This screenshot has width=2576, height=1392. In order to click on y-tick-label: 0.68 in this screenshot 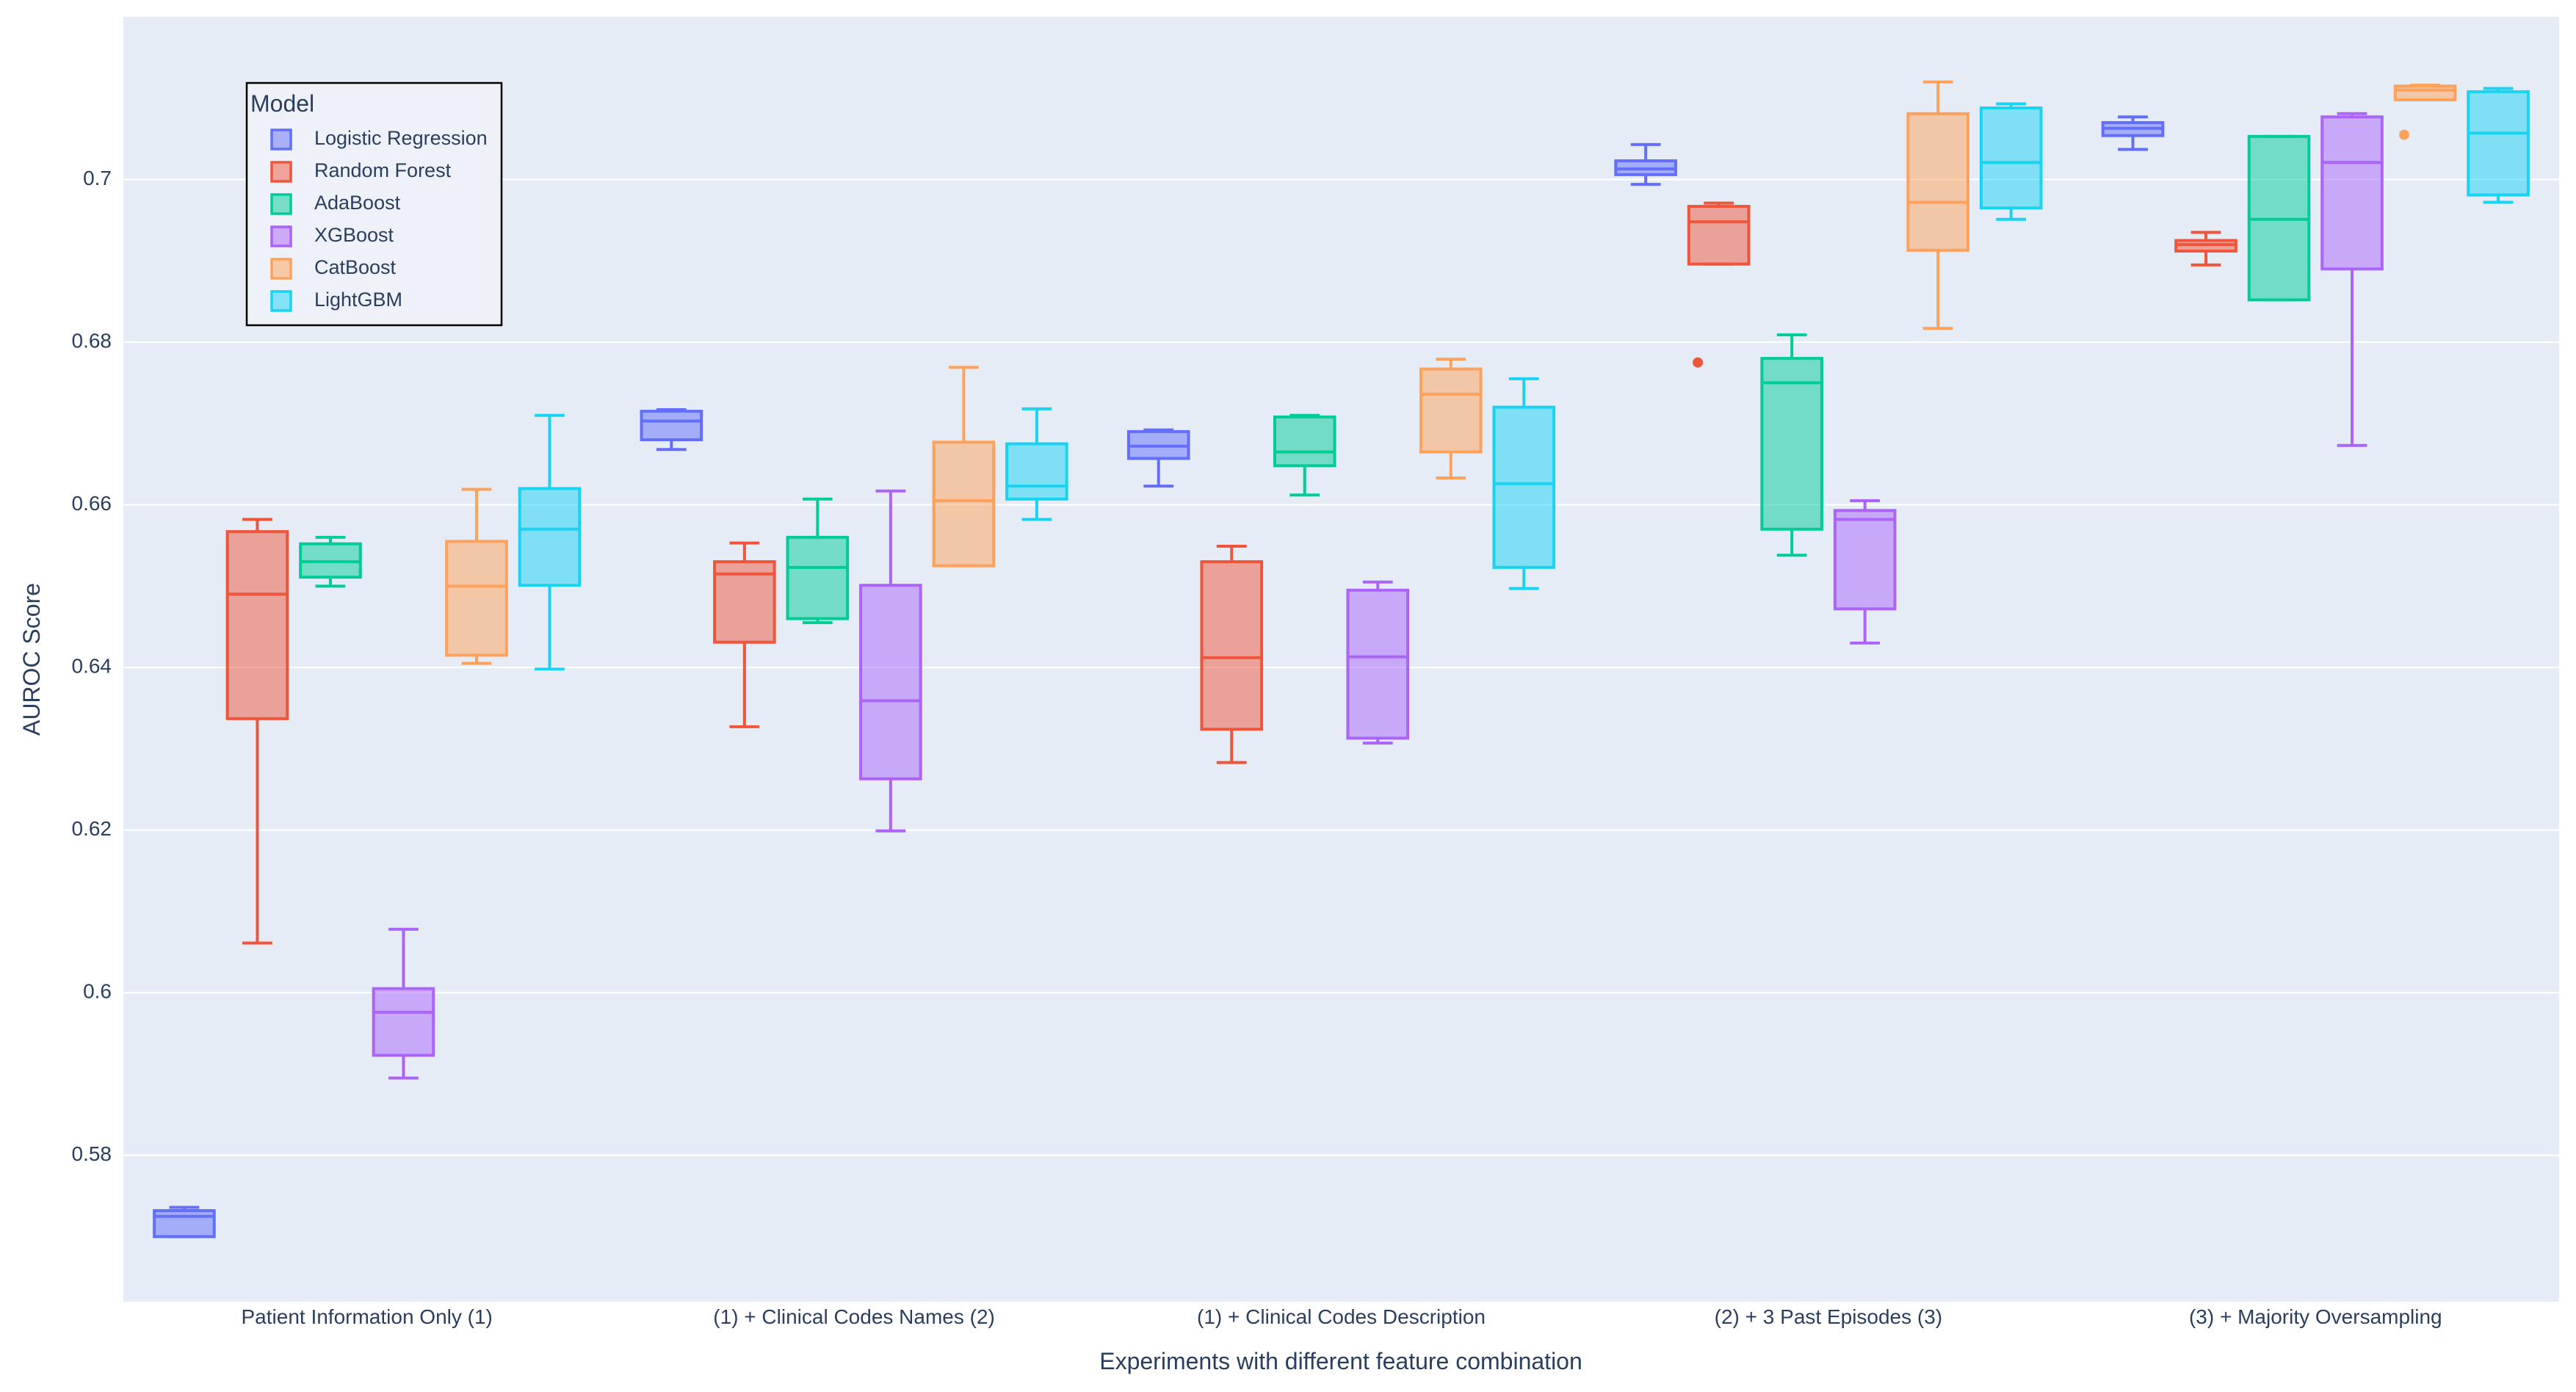, I will do `click(92, 340)`.